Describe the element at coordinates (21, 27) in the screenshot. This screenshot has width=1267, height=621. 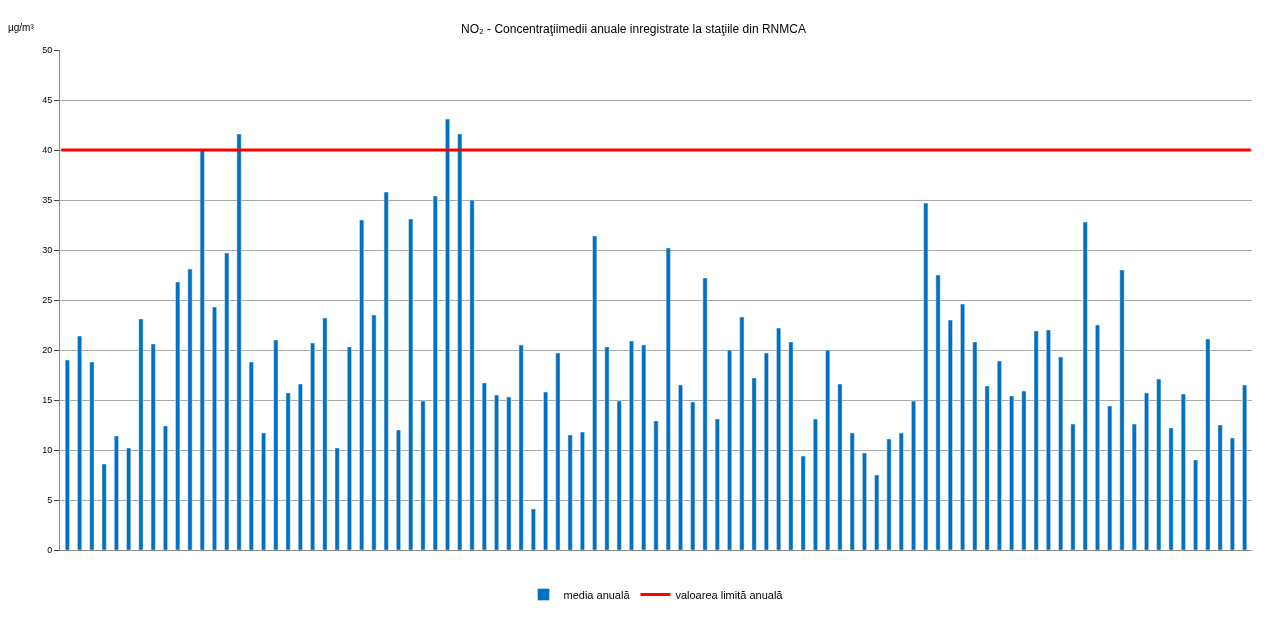
I see `y-axis-title: µg/m³` at that location.